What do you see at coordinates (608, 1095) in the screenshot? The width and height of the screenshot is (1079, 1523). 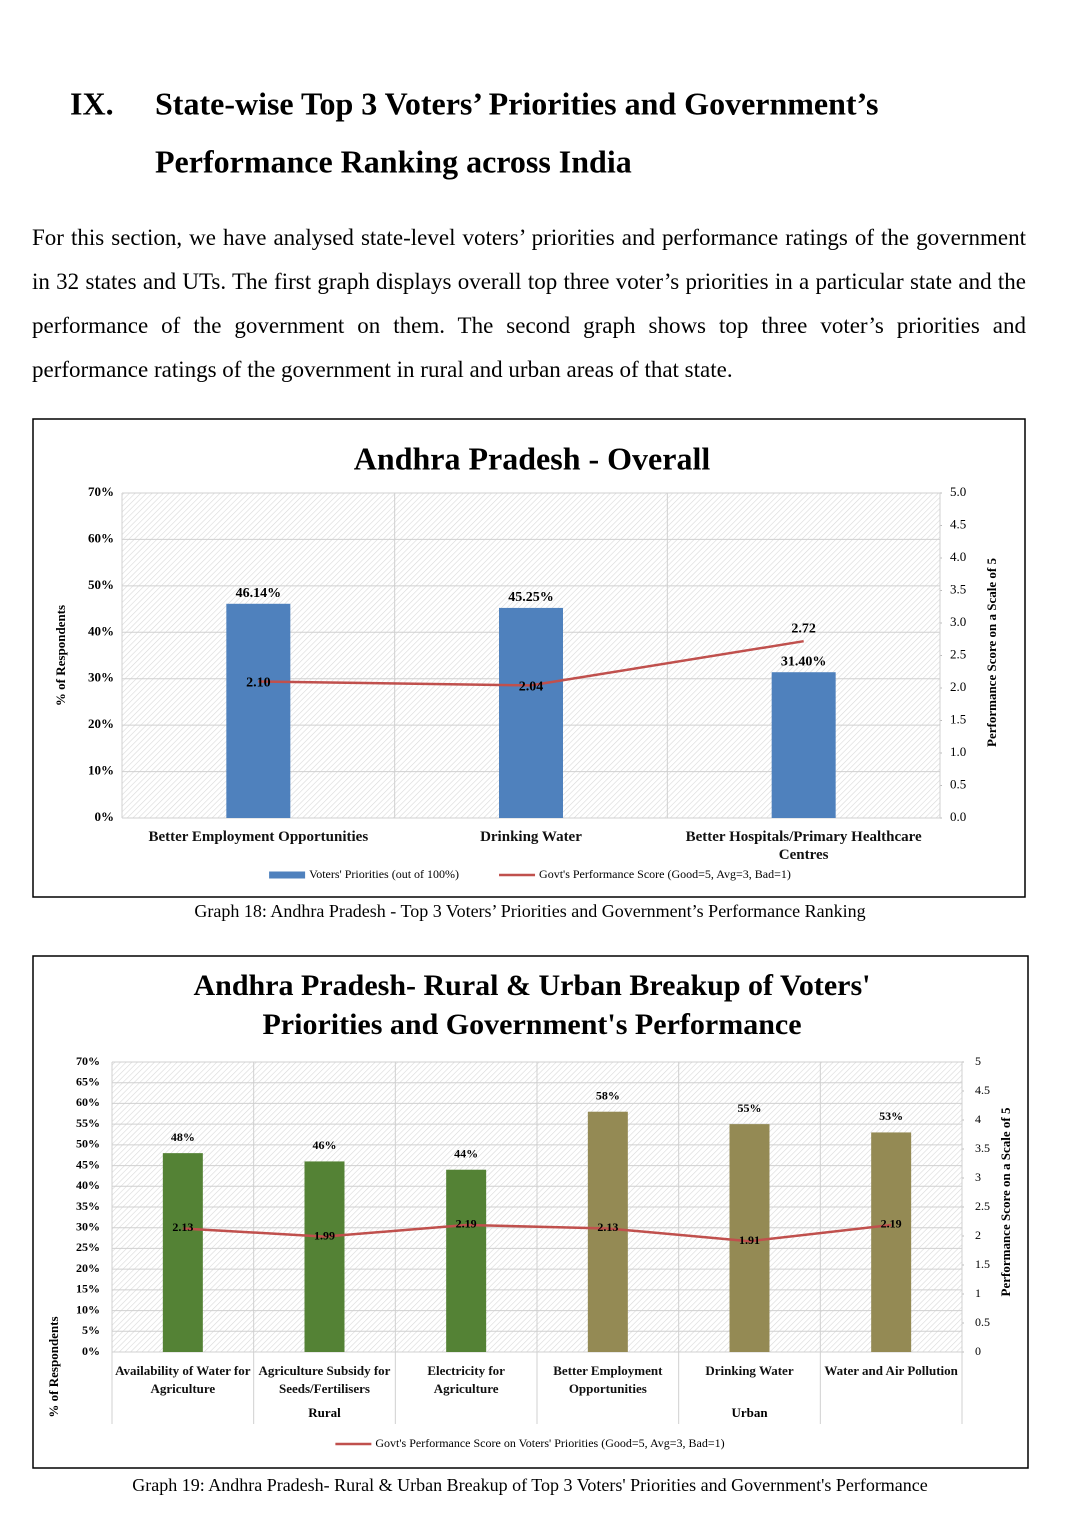 I see `bar-value-label: 58%` at bounding box center [608, 1095].